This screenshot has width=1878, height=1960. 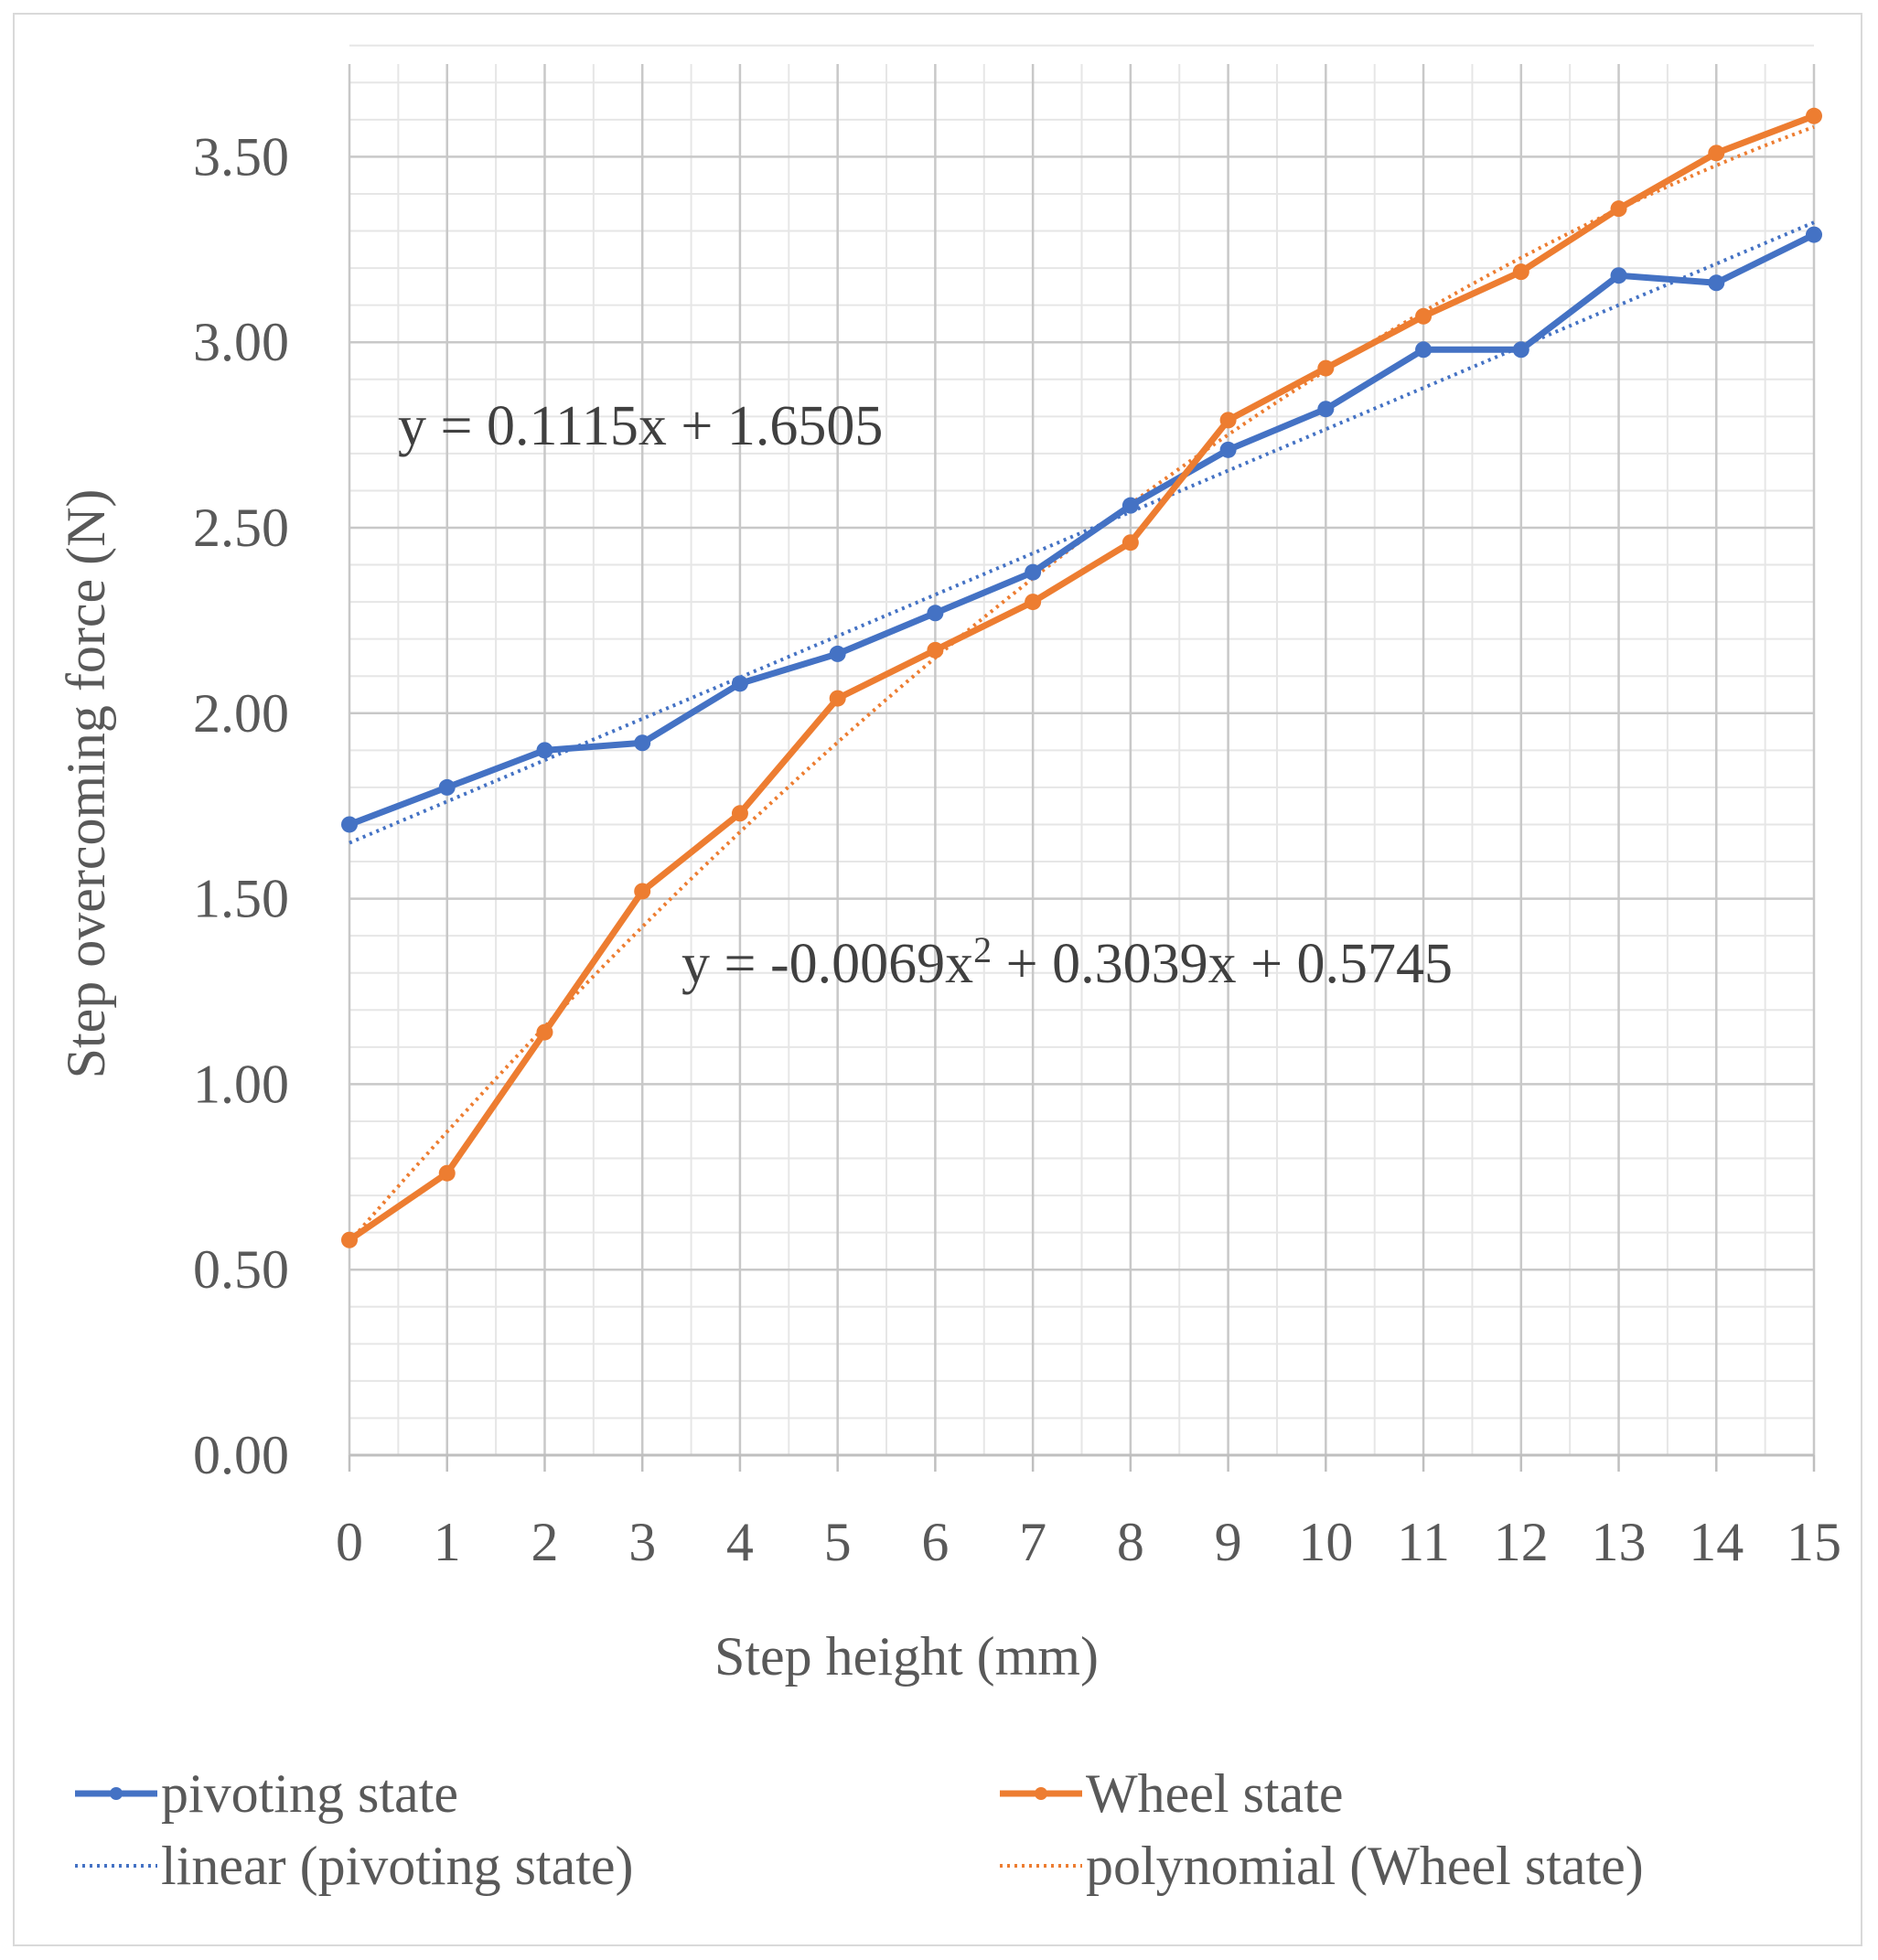 I want to click on x-tick-label: 9, so click(x=1228, y=1542).